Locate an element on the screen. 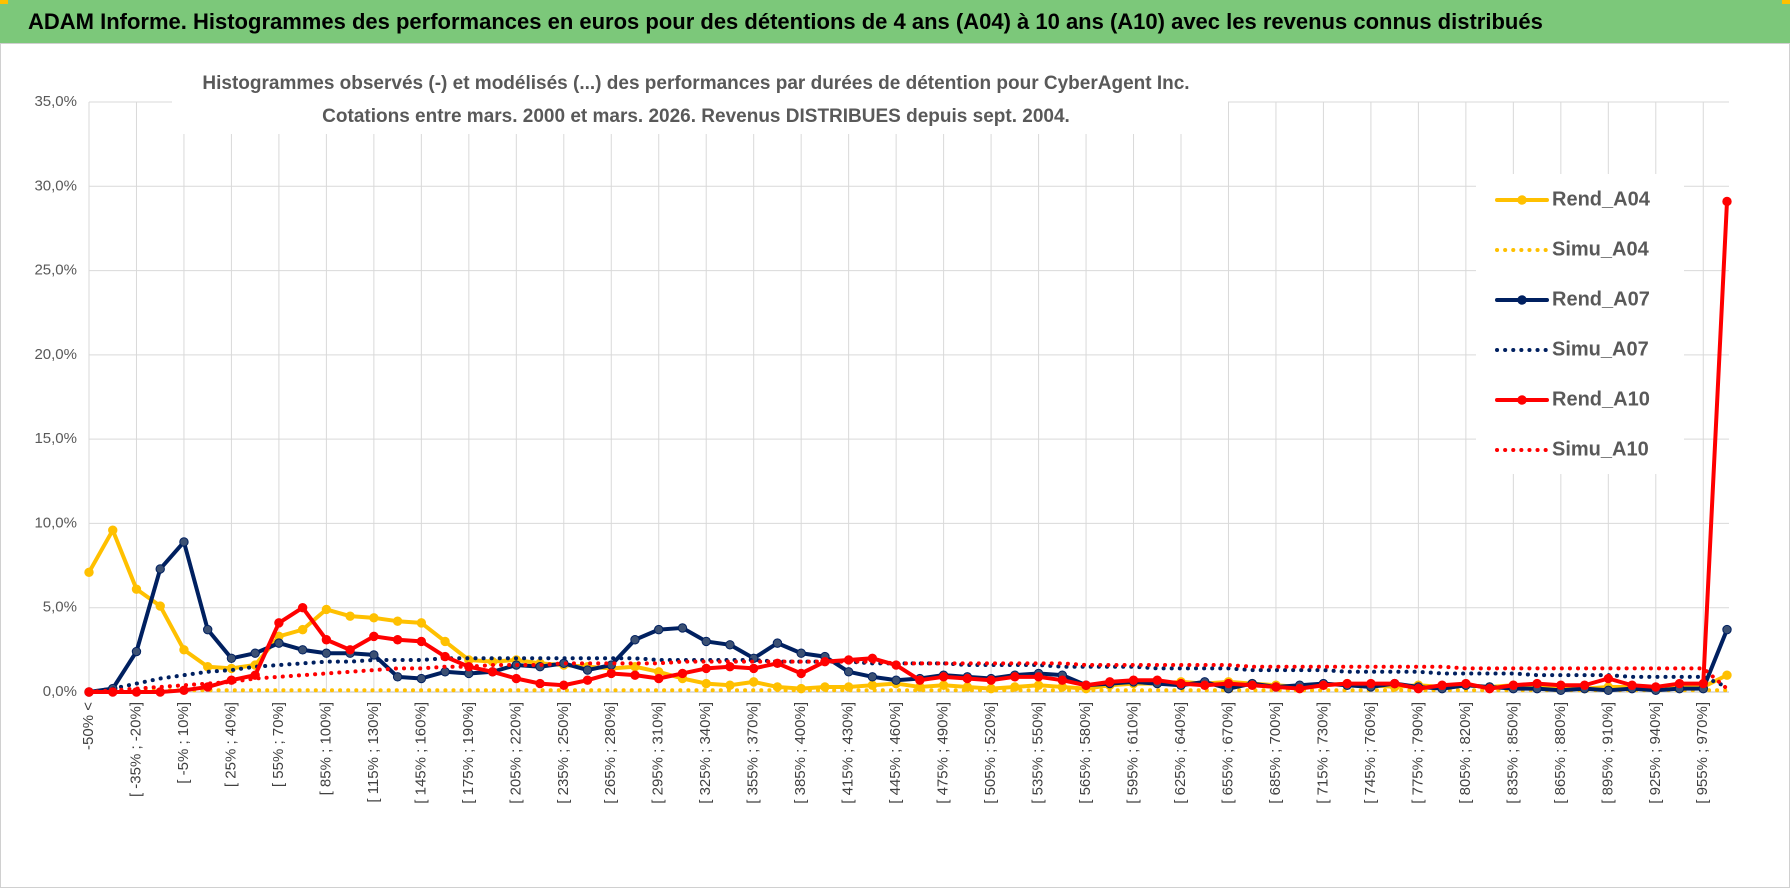  x-tick-label: [ 655% ; 670%] is located at coordinates (1227, 753).